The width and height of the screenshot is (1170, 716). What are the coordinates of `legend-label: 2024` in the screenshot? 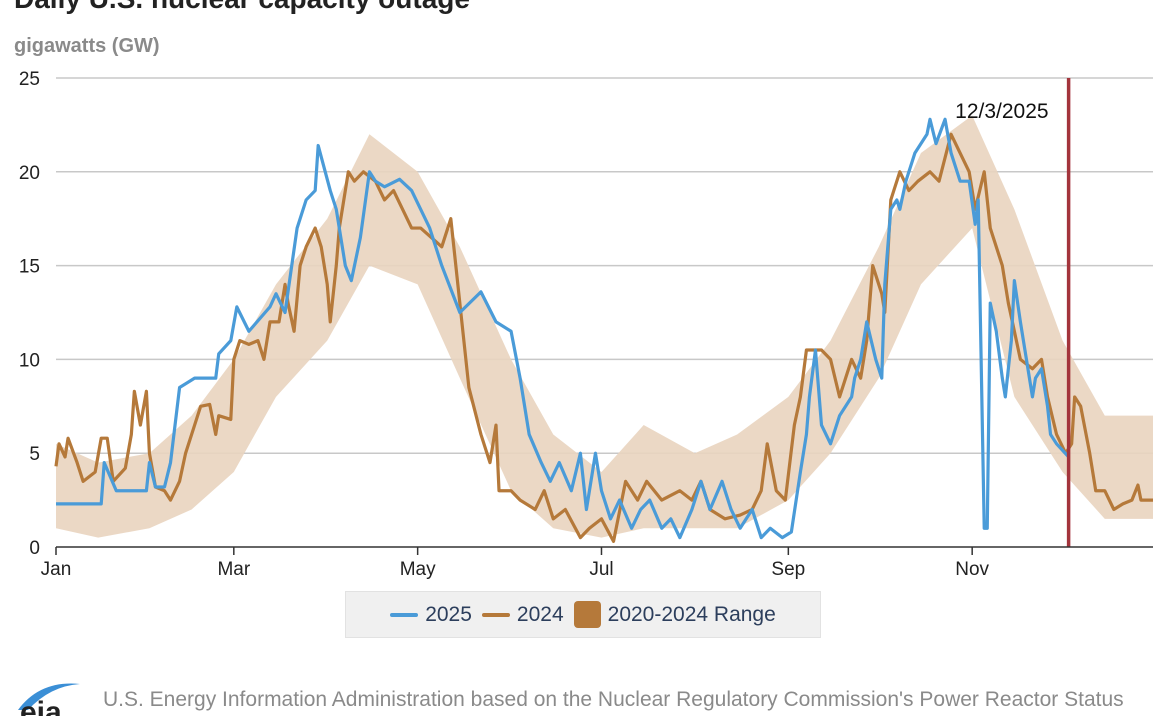 It's located at (540, 614).